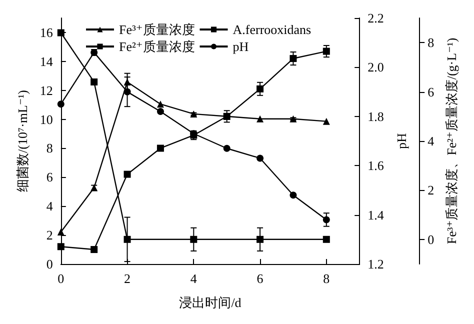  I want to click on y3-tick-label: 2, so click(431, 190).